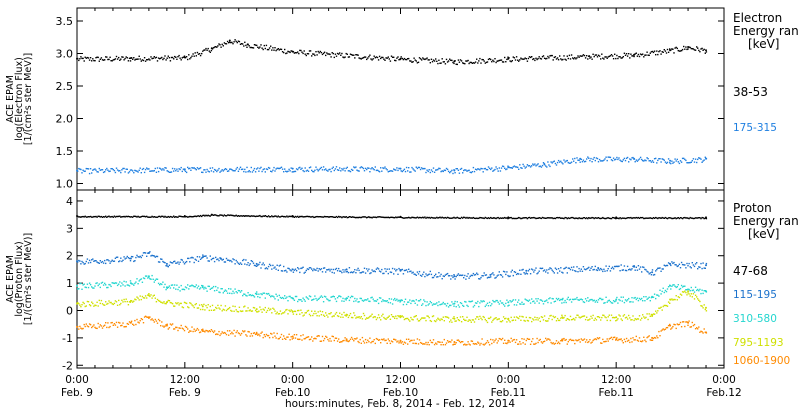  I want to click on data-point-1060-1900, so click(454, 342).